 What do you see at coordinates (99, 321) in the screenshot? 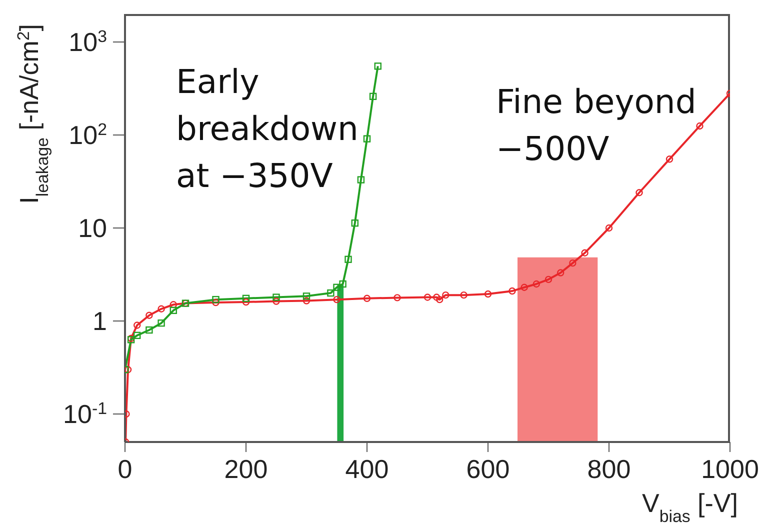
I see `y-tick-label: 1` at bounding box center [99, 321].